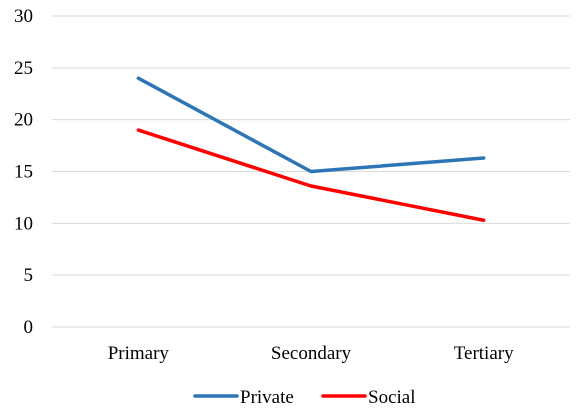 Image resolution: width=577 pixels, height=415 pixels. Describe the element at coordinates (23, 223) in the screenshot. I see `y-tick-label: 10` at that location.